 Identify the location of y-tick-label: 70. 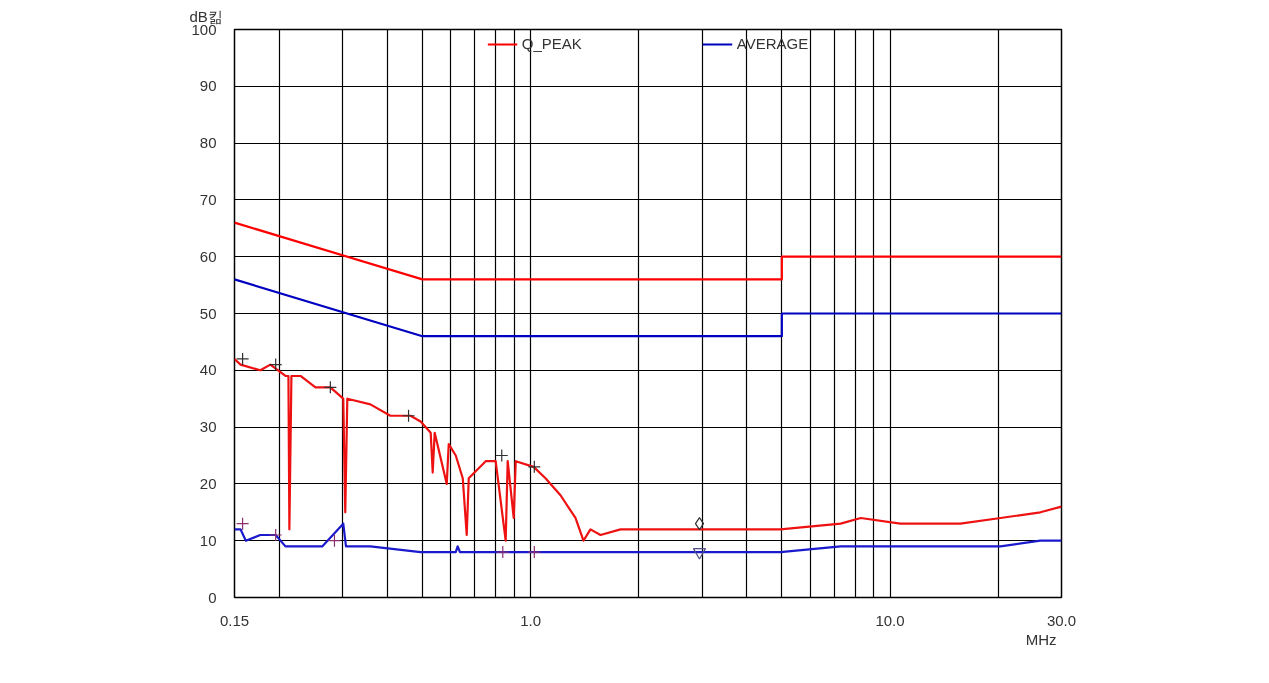
(208, 199).